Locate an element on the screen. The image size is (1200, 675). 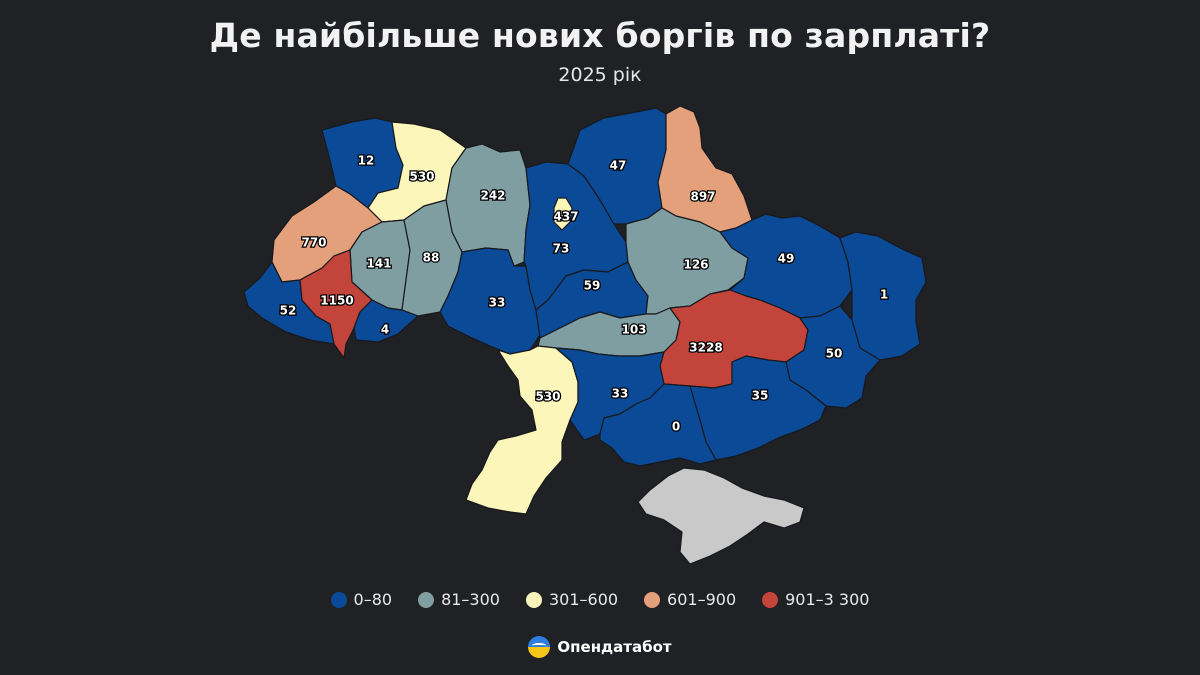
legend-label: 81–300 is located at coordinates (470, 599).